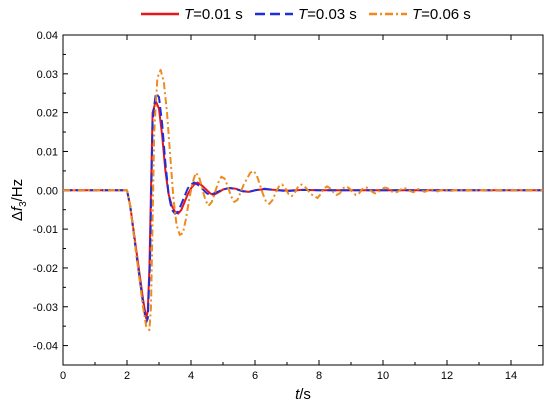 The width and height of the screenshot is (550, 411). What do you see at coordinates (17, 190) in the screenshot?
I see `y-axis-unit: /Hz` at bounding box center [17, 190].